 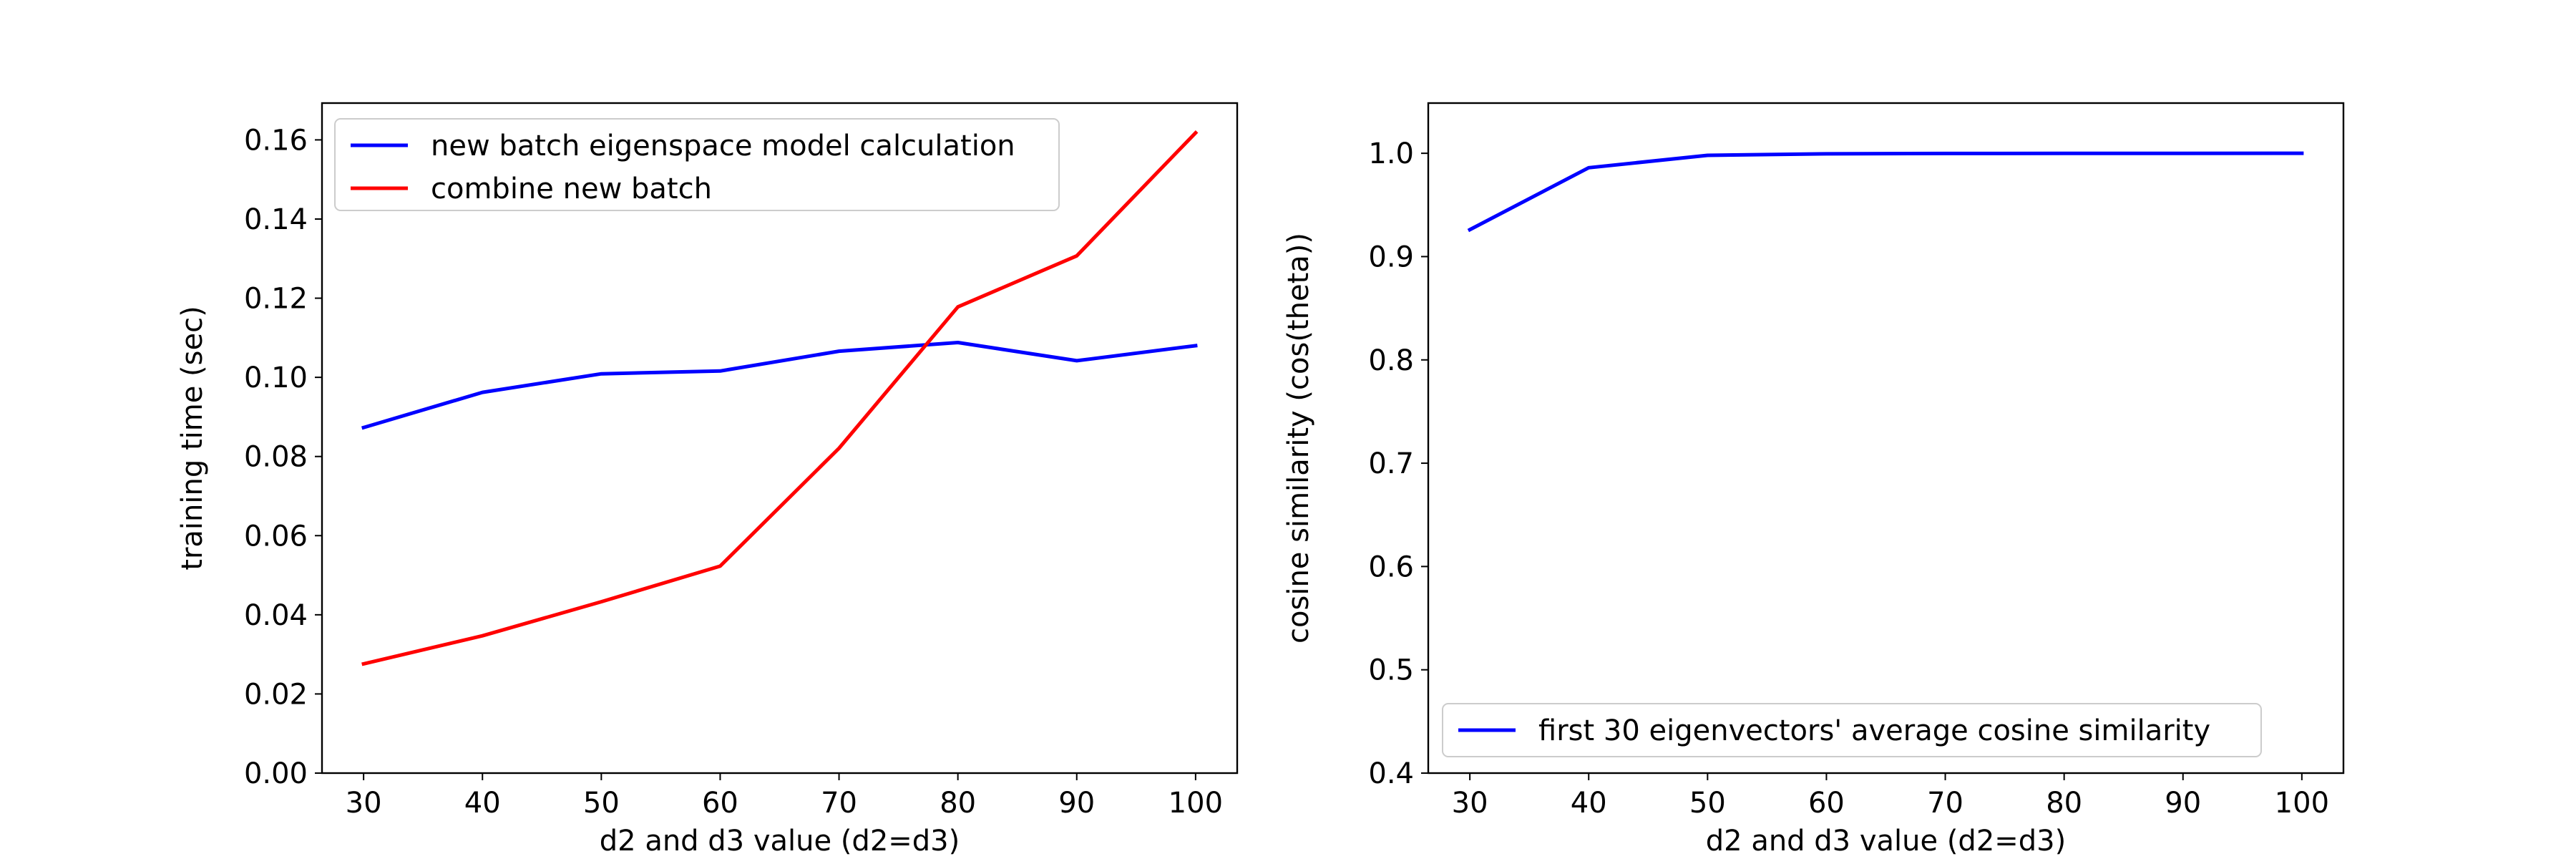 I want to click on y-tick-label: 0.02, so click(x=276, y=694).